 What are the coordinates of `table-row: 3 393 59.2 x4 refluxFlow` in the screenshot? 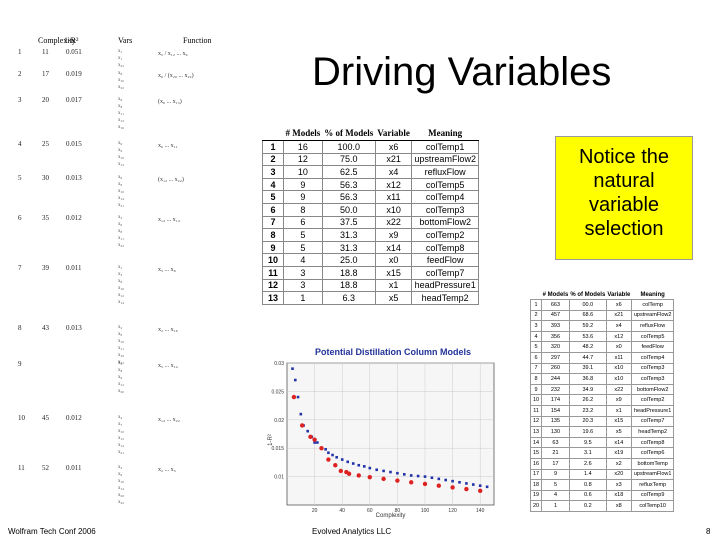 It's located at (602, 326).